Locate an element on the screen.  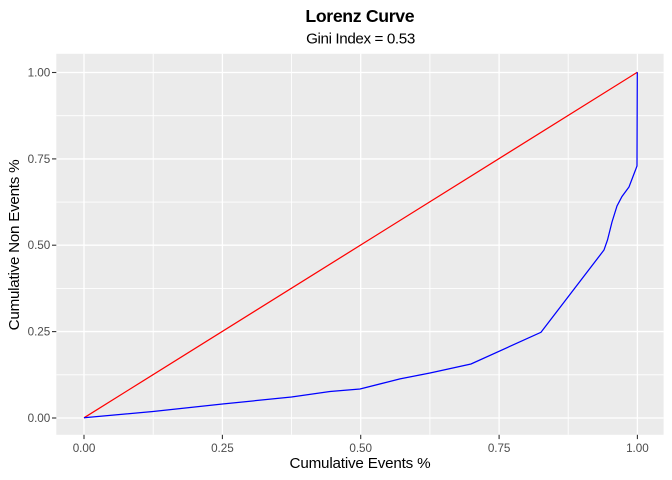
svg-text: Gini Index = 0.53 is located at coordinates (360, 39).